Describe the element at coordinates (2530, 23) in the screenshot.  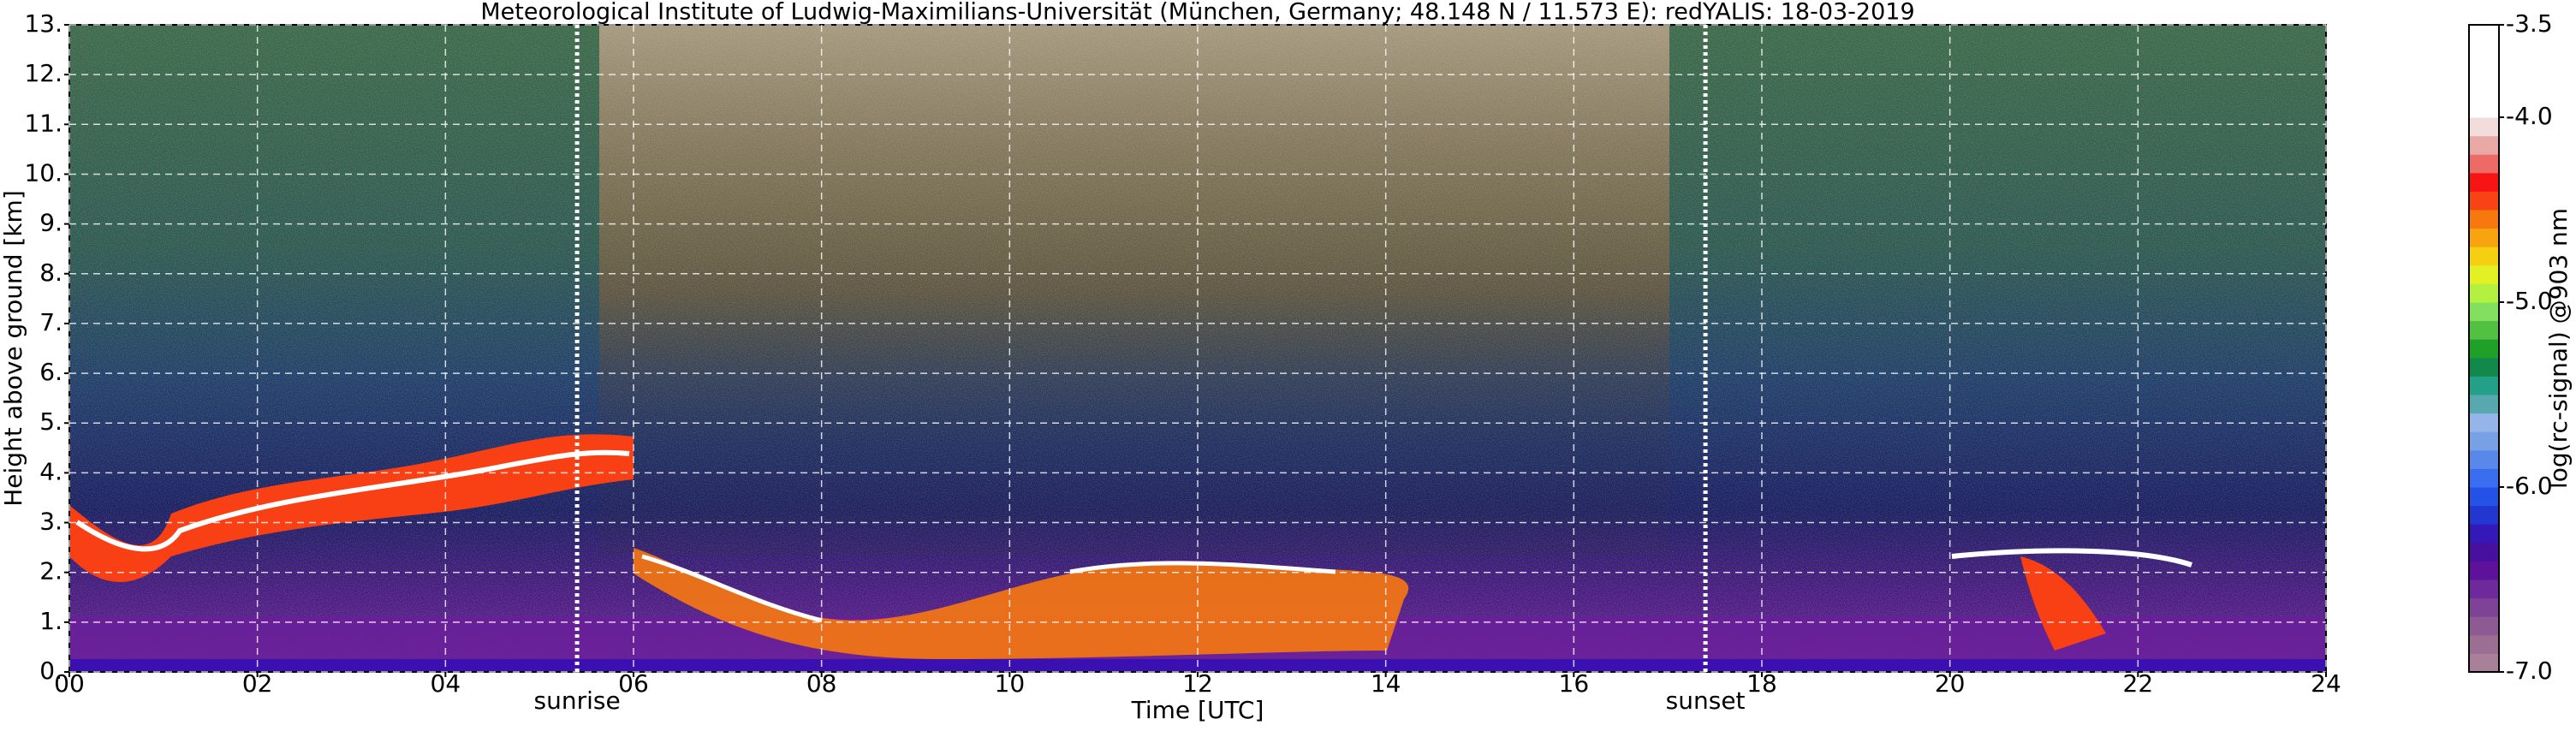
I see `colorbar-tick-label: -3.5` at that location.